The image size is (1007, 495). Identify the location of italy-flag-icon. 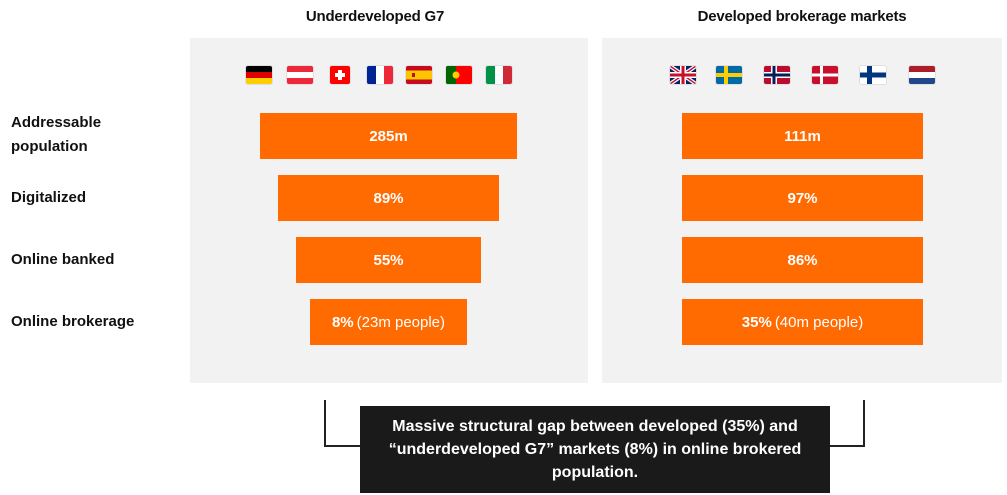
(499, 75).